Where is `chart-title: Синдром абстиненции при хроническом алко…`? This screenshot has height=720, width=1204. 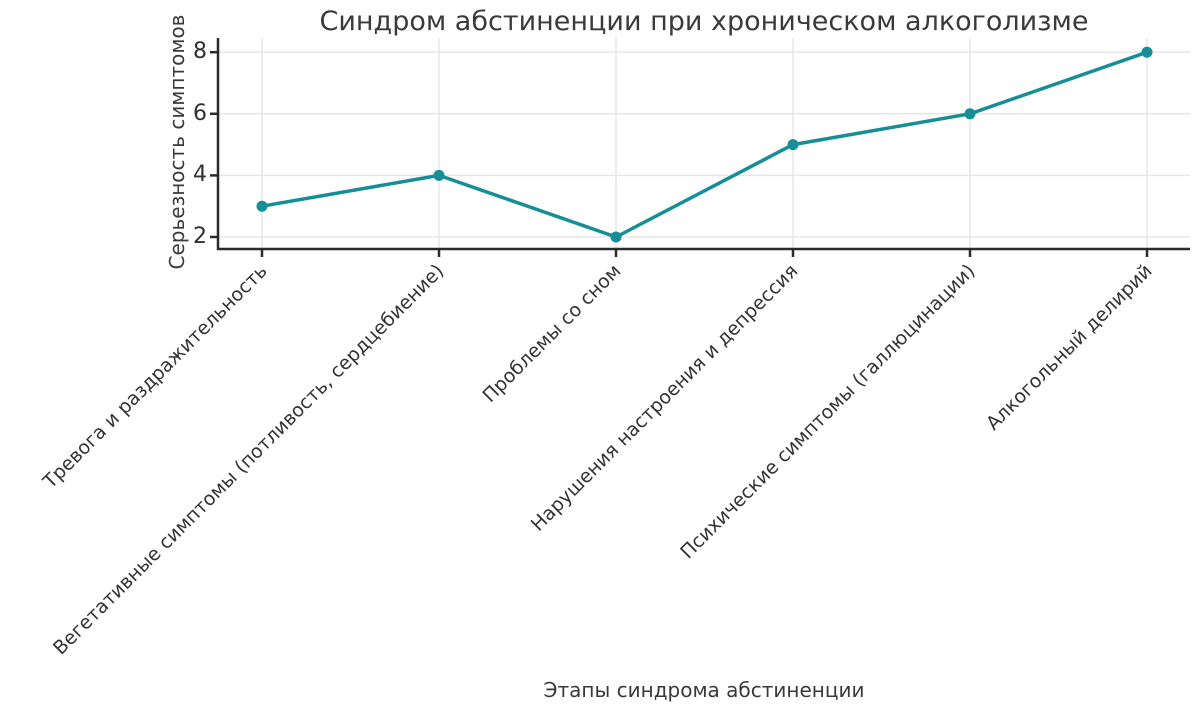
chart-title: Синдром абстиненции при хроническом алко… is located at coordinates (704, 21).